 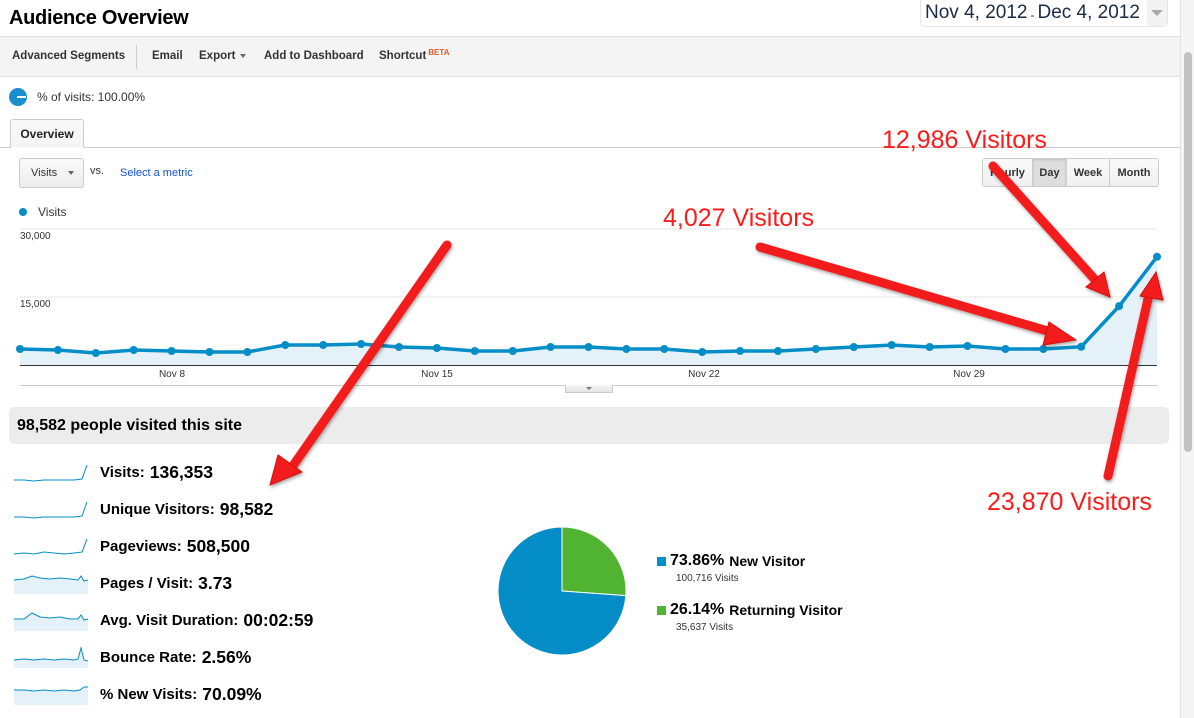 I want to click on pie-name: New Visitor, so click(x=767, y=561).